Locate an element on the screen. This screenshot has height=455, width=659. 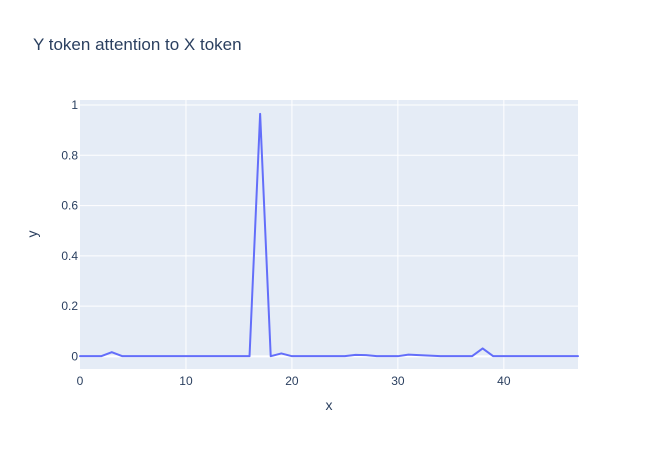
y-tick-label: 0 is located at coordinates (74, 356).